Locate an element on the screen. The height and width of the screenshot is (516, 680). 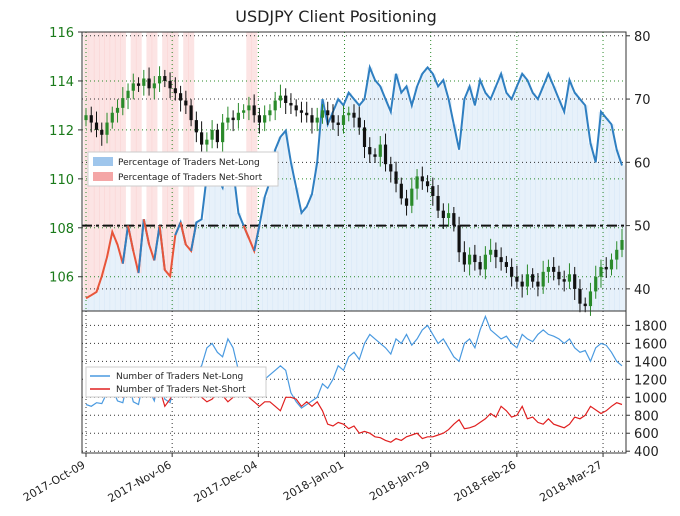
count-tick-label-600: 600 is located at coordinates (646, 434).